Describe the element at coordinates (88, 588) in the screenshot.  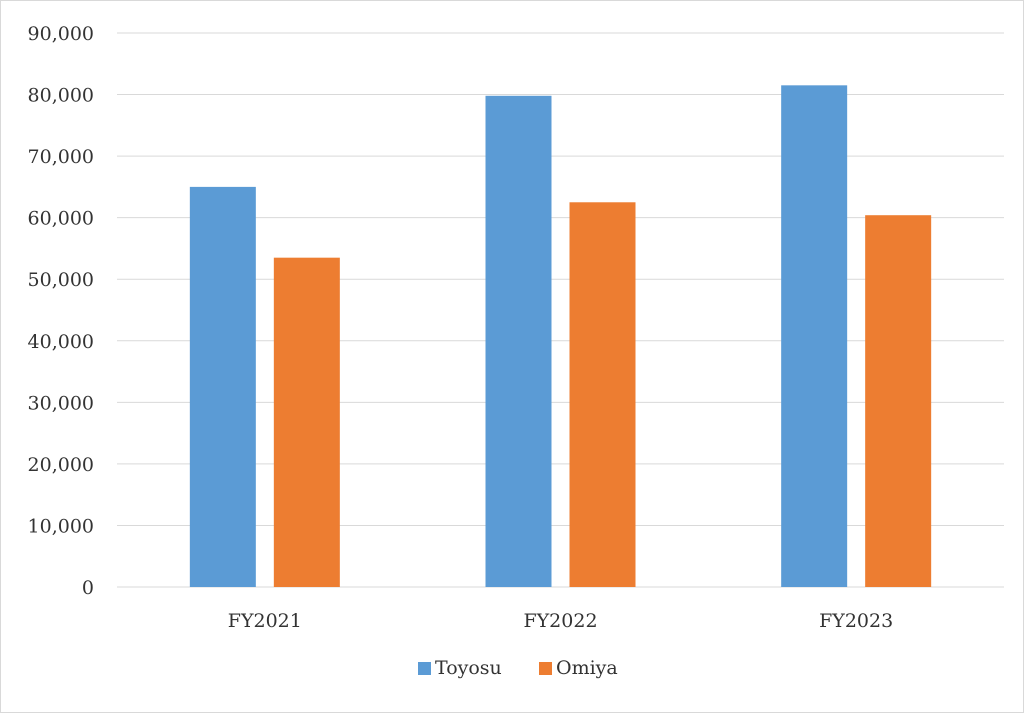
I see `y-tick-label: 0` at that location.